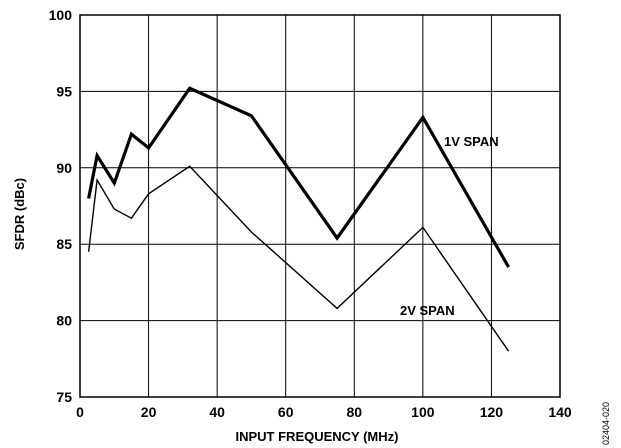  What do you see at coordinates (560, 412) in the screenshot?
I see `x-tick-label: 140` at bounding box center [560, 412].